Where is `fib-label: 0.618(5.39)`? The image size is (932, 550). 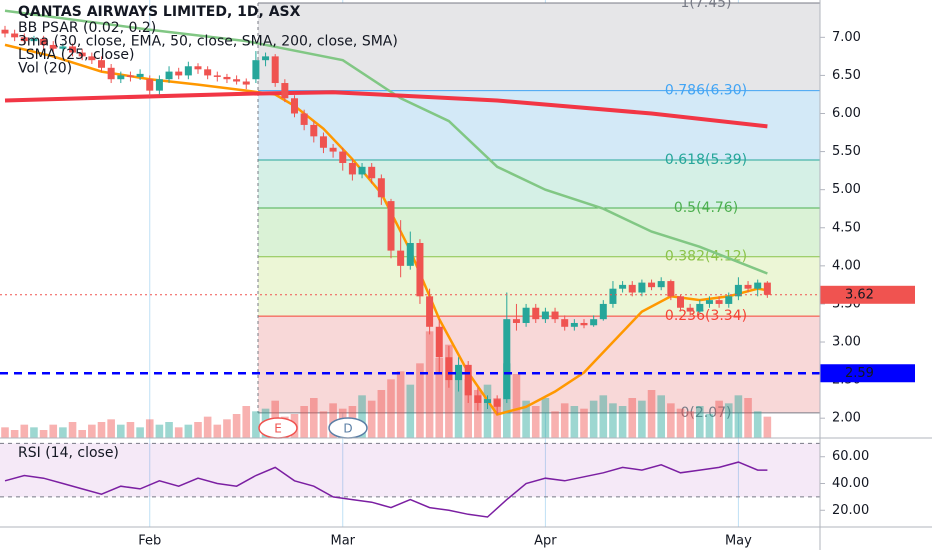
fib-label: 0.618(5.39) is located at coordinates (706, 160).